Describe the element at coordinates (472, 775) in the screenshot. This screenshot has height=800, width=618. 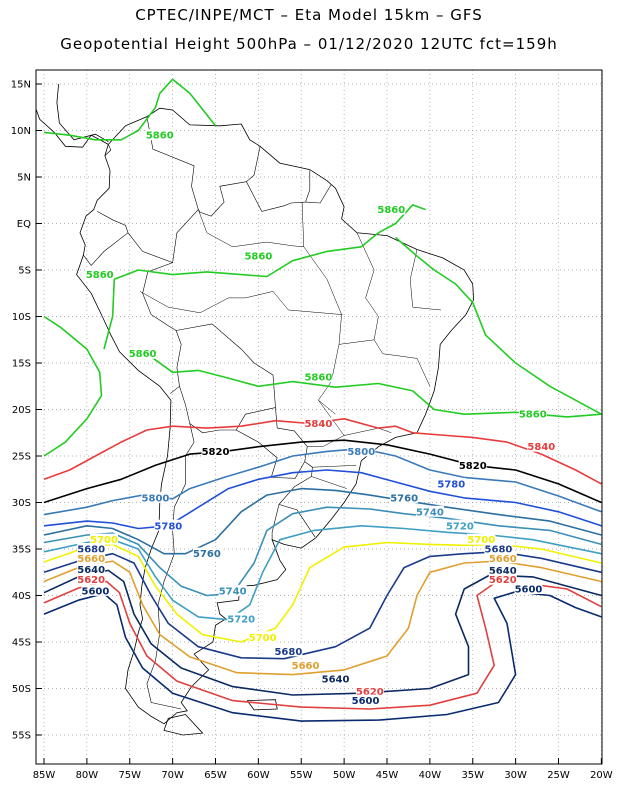
I see `lon-label: 35W` at that location.